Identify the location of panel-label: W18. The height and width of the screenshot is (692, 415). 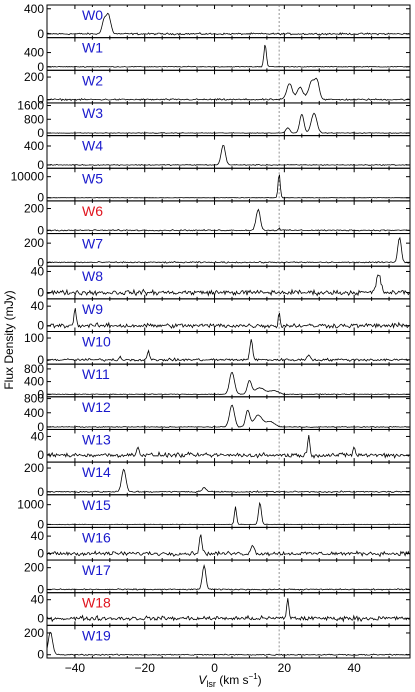
(96, 603).